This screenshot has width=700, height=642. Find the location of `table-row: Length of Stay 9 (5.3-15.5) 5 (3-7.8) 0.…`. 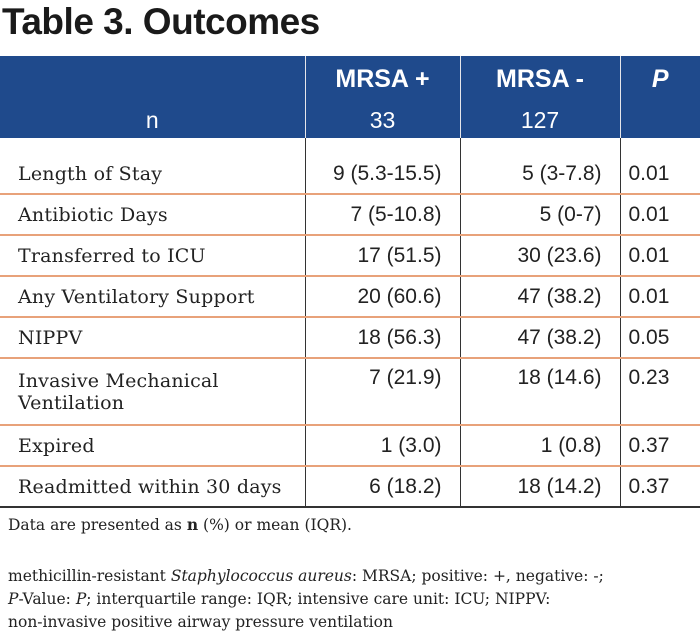

table-row: Length of Stay 9 (5.3-15.5) 5 (3-7.8) 0.… is located at coordinates (350, 174).